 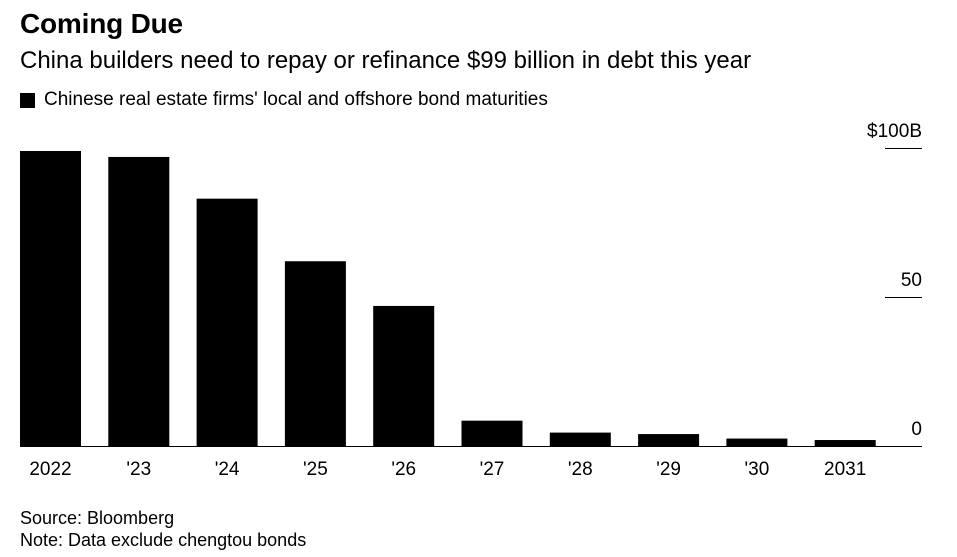 What do you see at coordinates (50, 469) in the screenshot?
I see `x-tick-label: 2022` at bounding box center [50, 469].